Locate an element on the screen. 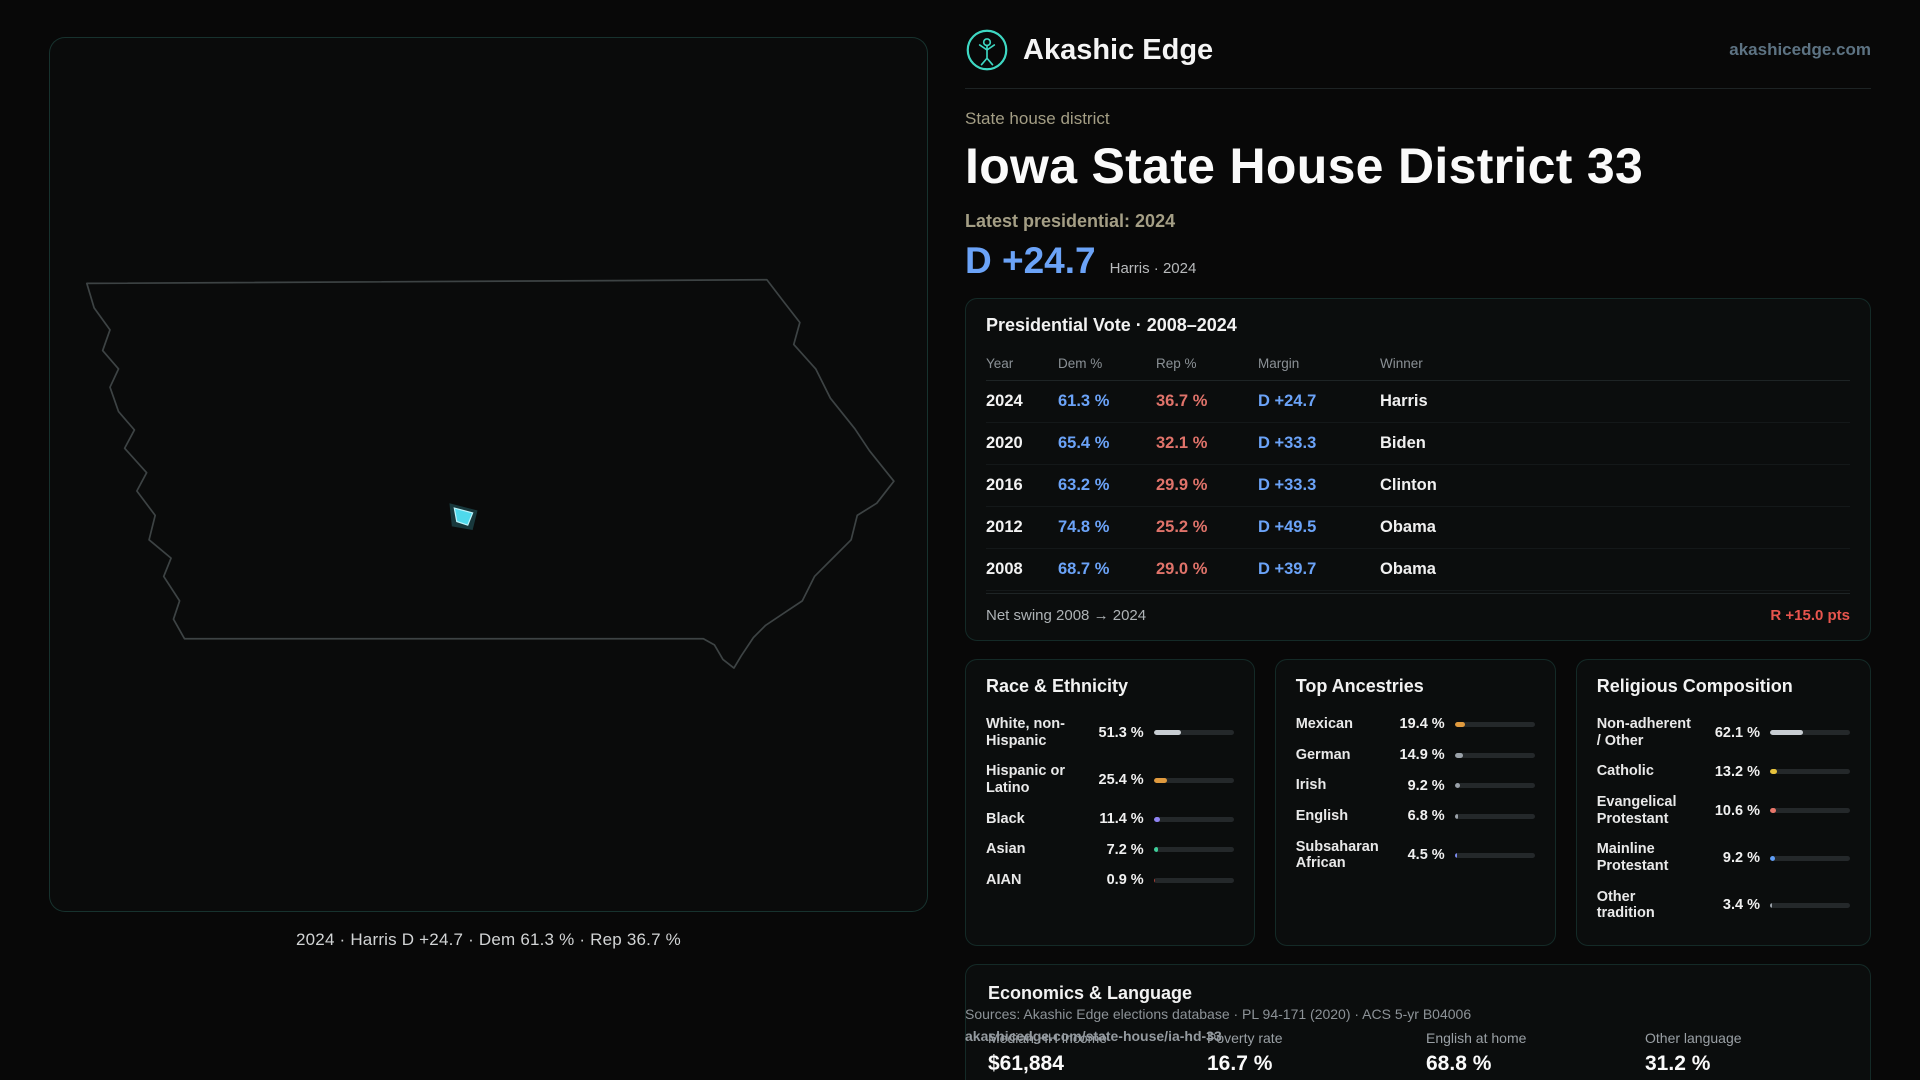  table-row: 2012 74.8 % 25.2 % D +49.5 Obama is located at coordinates (1418, 528).